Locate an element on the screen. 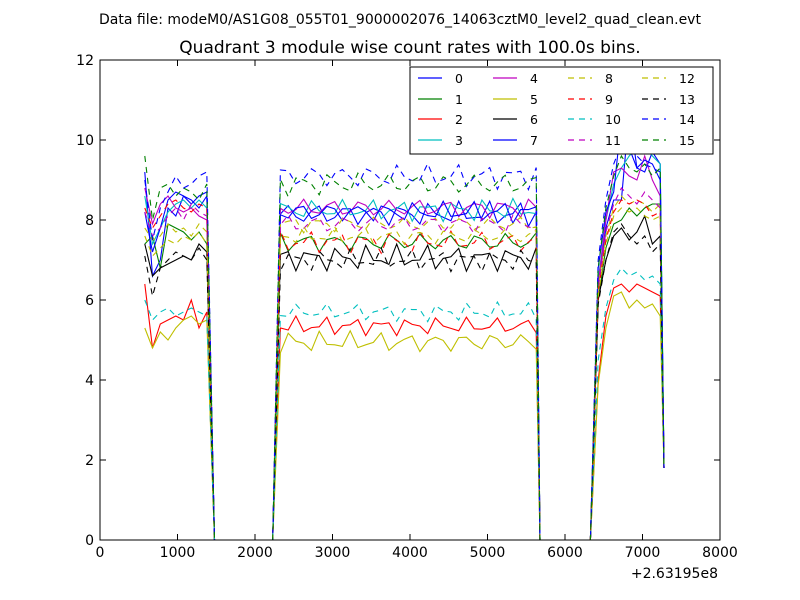 Image resolution: width=800 pixels, height=600 pixels. y-tick-label: 12 is located at coordinates (85, 61).